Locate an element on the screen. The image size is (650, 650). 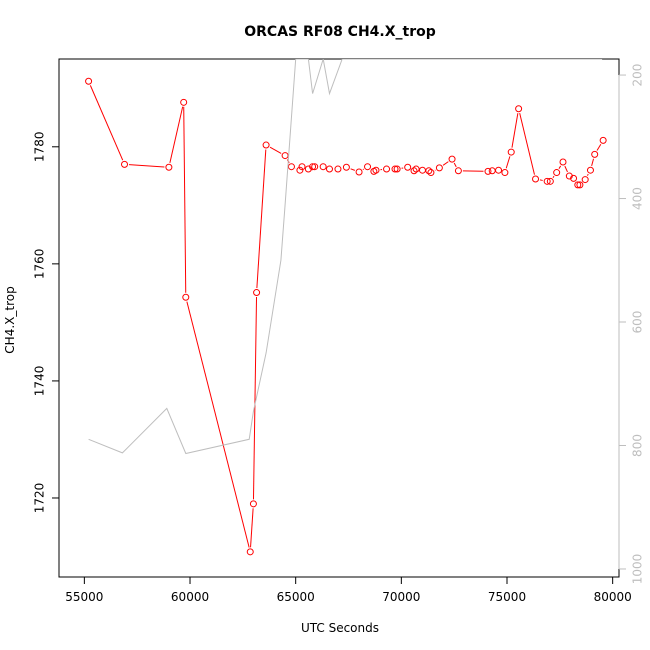
x-tick-label: 80000 is located at coordinates (613, 597).